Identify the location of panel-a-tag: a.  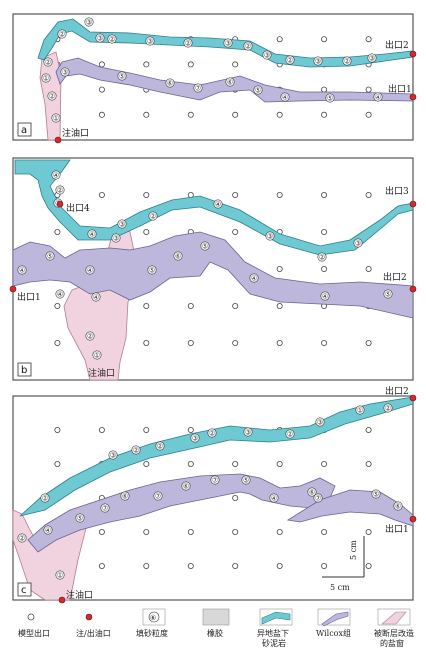
(24, 130).